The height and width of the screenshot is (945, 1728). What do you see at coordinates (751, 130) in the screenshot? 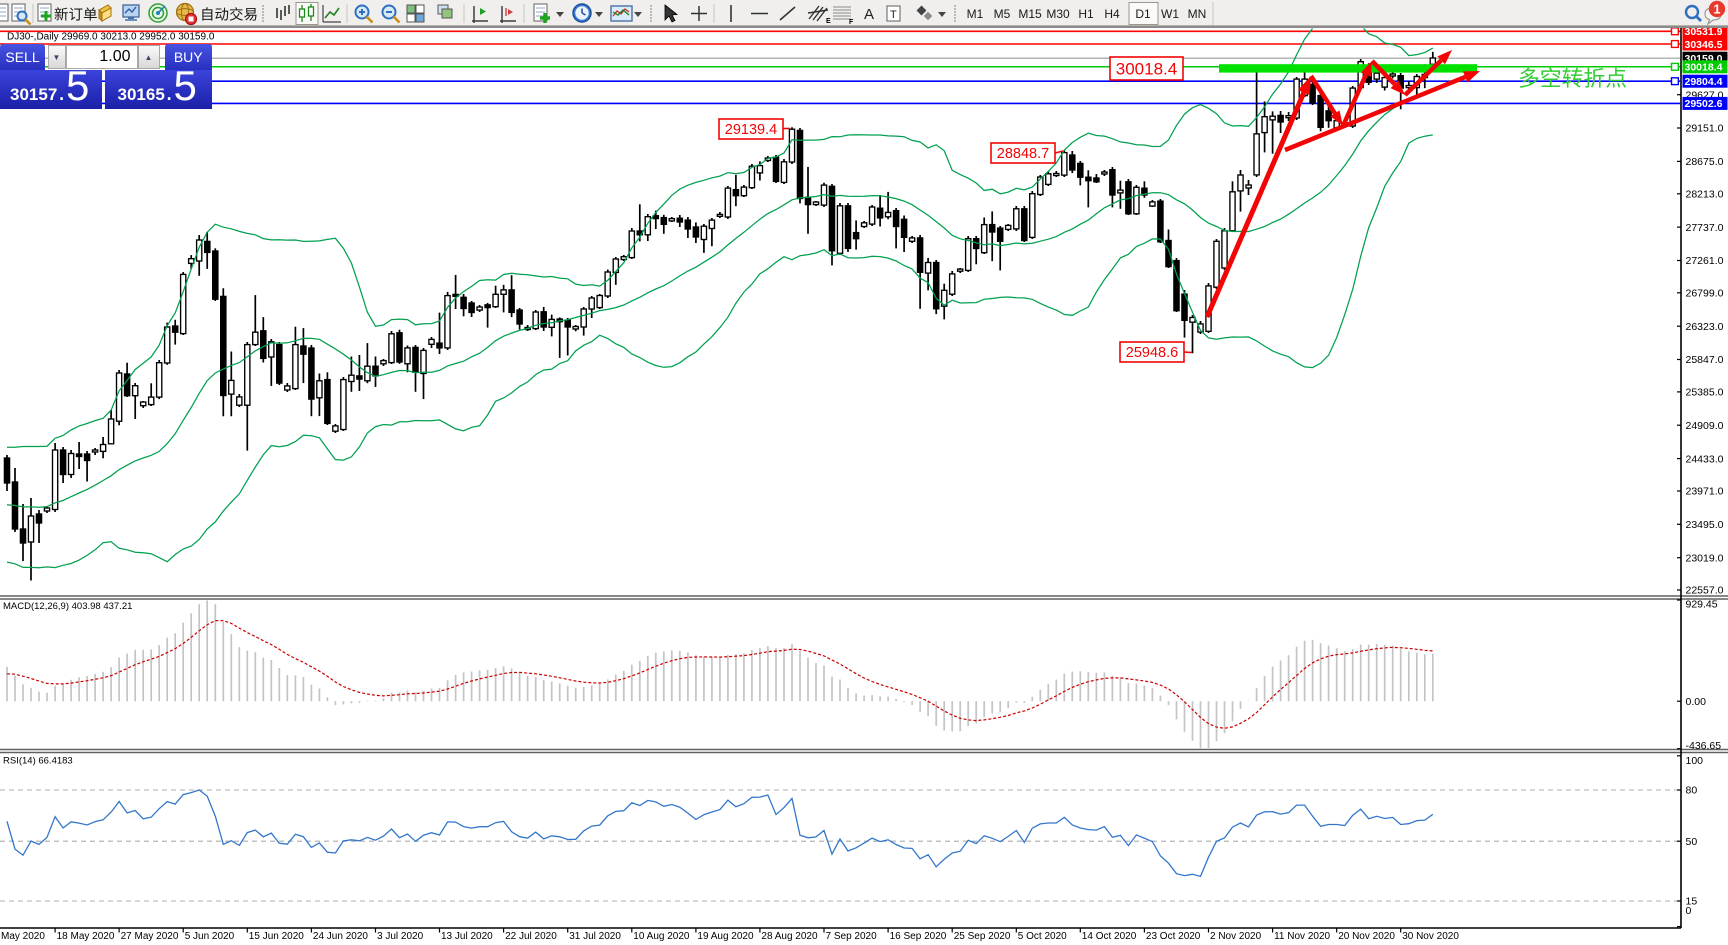
I see `svg-text: 29139.4` at bounding box center [751, 130].